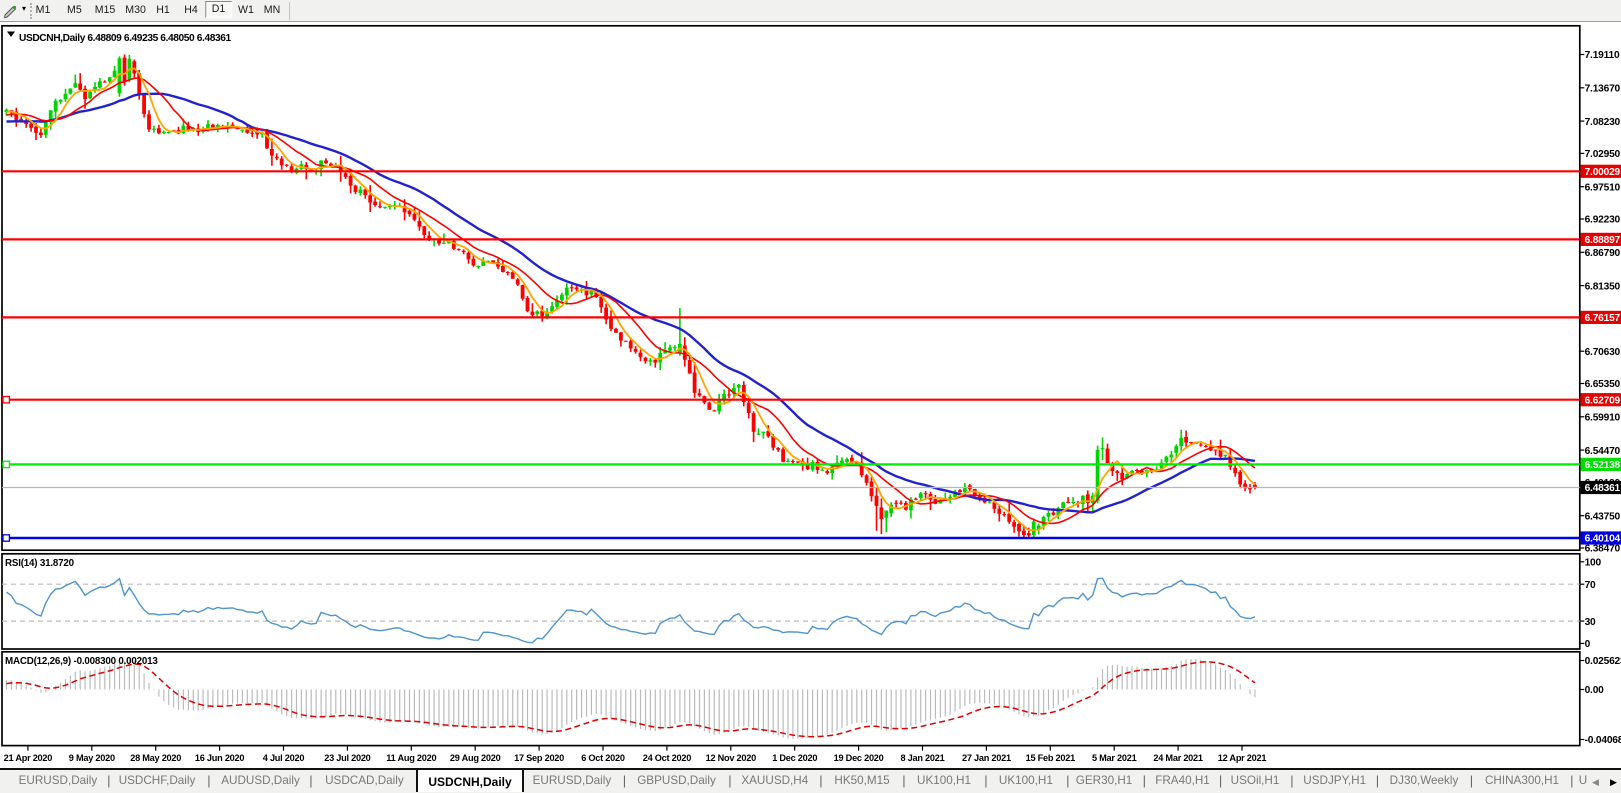 The image size is (1621, 793). I want to click on svg-text: 24 Oct 2020, so click(667, 758).